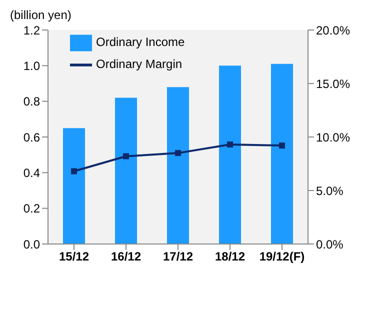  What do you see at coordinates (330, 244) in the screenshot?
I see `y2-tick-label: 0.0%` at bounding box center [330, 244].